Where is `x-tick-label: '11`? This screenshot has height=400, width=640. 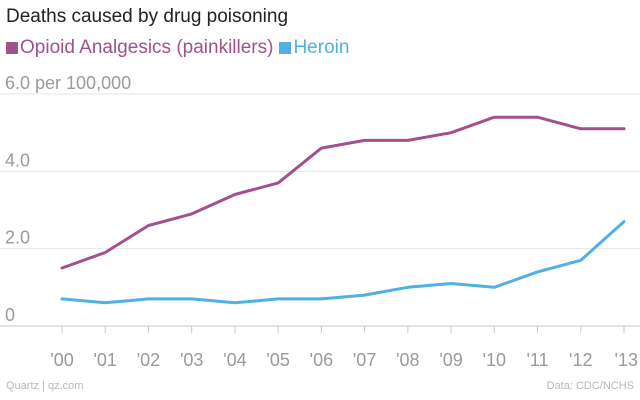 x-tick-label: '11 is located at coordinates (537, 360).